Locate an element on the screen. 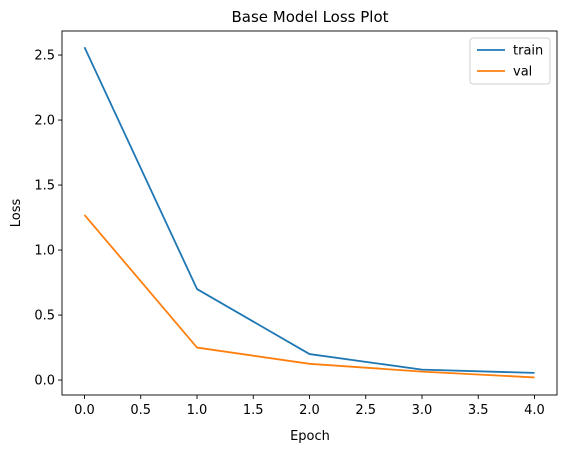 The image size is (567, 453). y-tick-label: 1.0 is located at coordinates (44, 251).